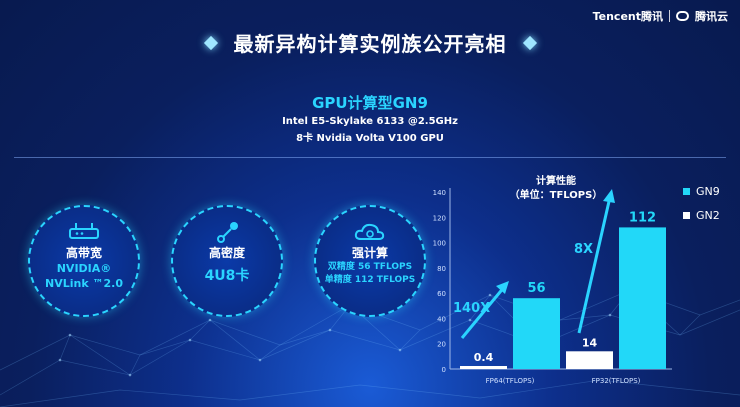 This screenshot has width=740, height=407. I want to click on feature-bandwidth-title: 高带宽, so click(83, 253).